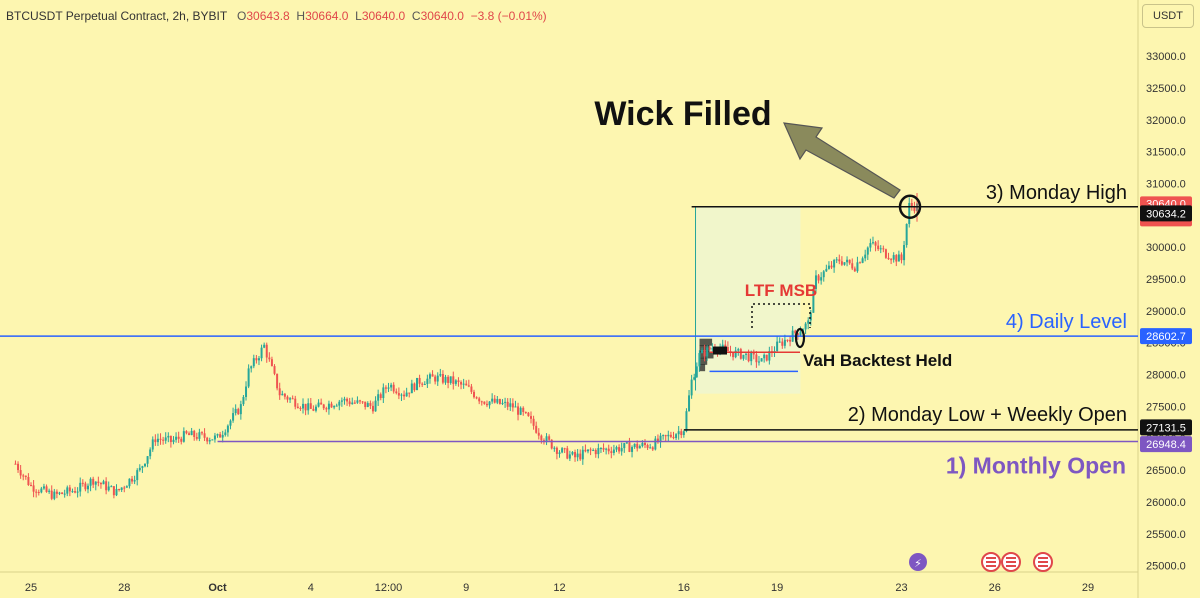 The width and height of the screenshot is (1200, 598). What do you see at coordinates (781, 290) in the screenshot?
I see `ltf-msb-label: LTF MSB` at bounding box center [781, 290].